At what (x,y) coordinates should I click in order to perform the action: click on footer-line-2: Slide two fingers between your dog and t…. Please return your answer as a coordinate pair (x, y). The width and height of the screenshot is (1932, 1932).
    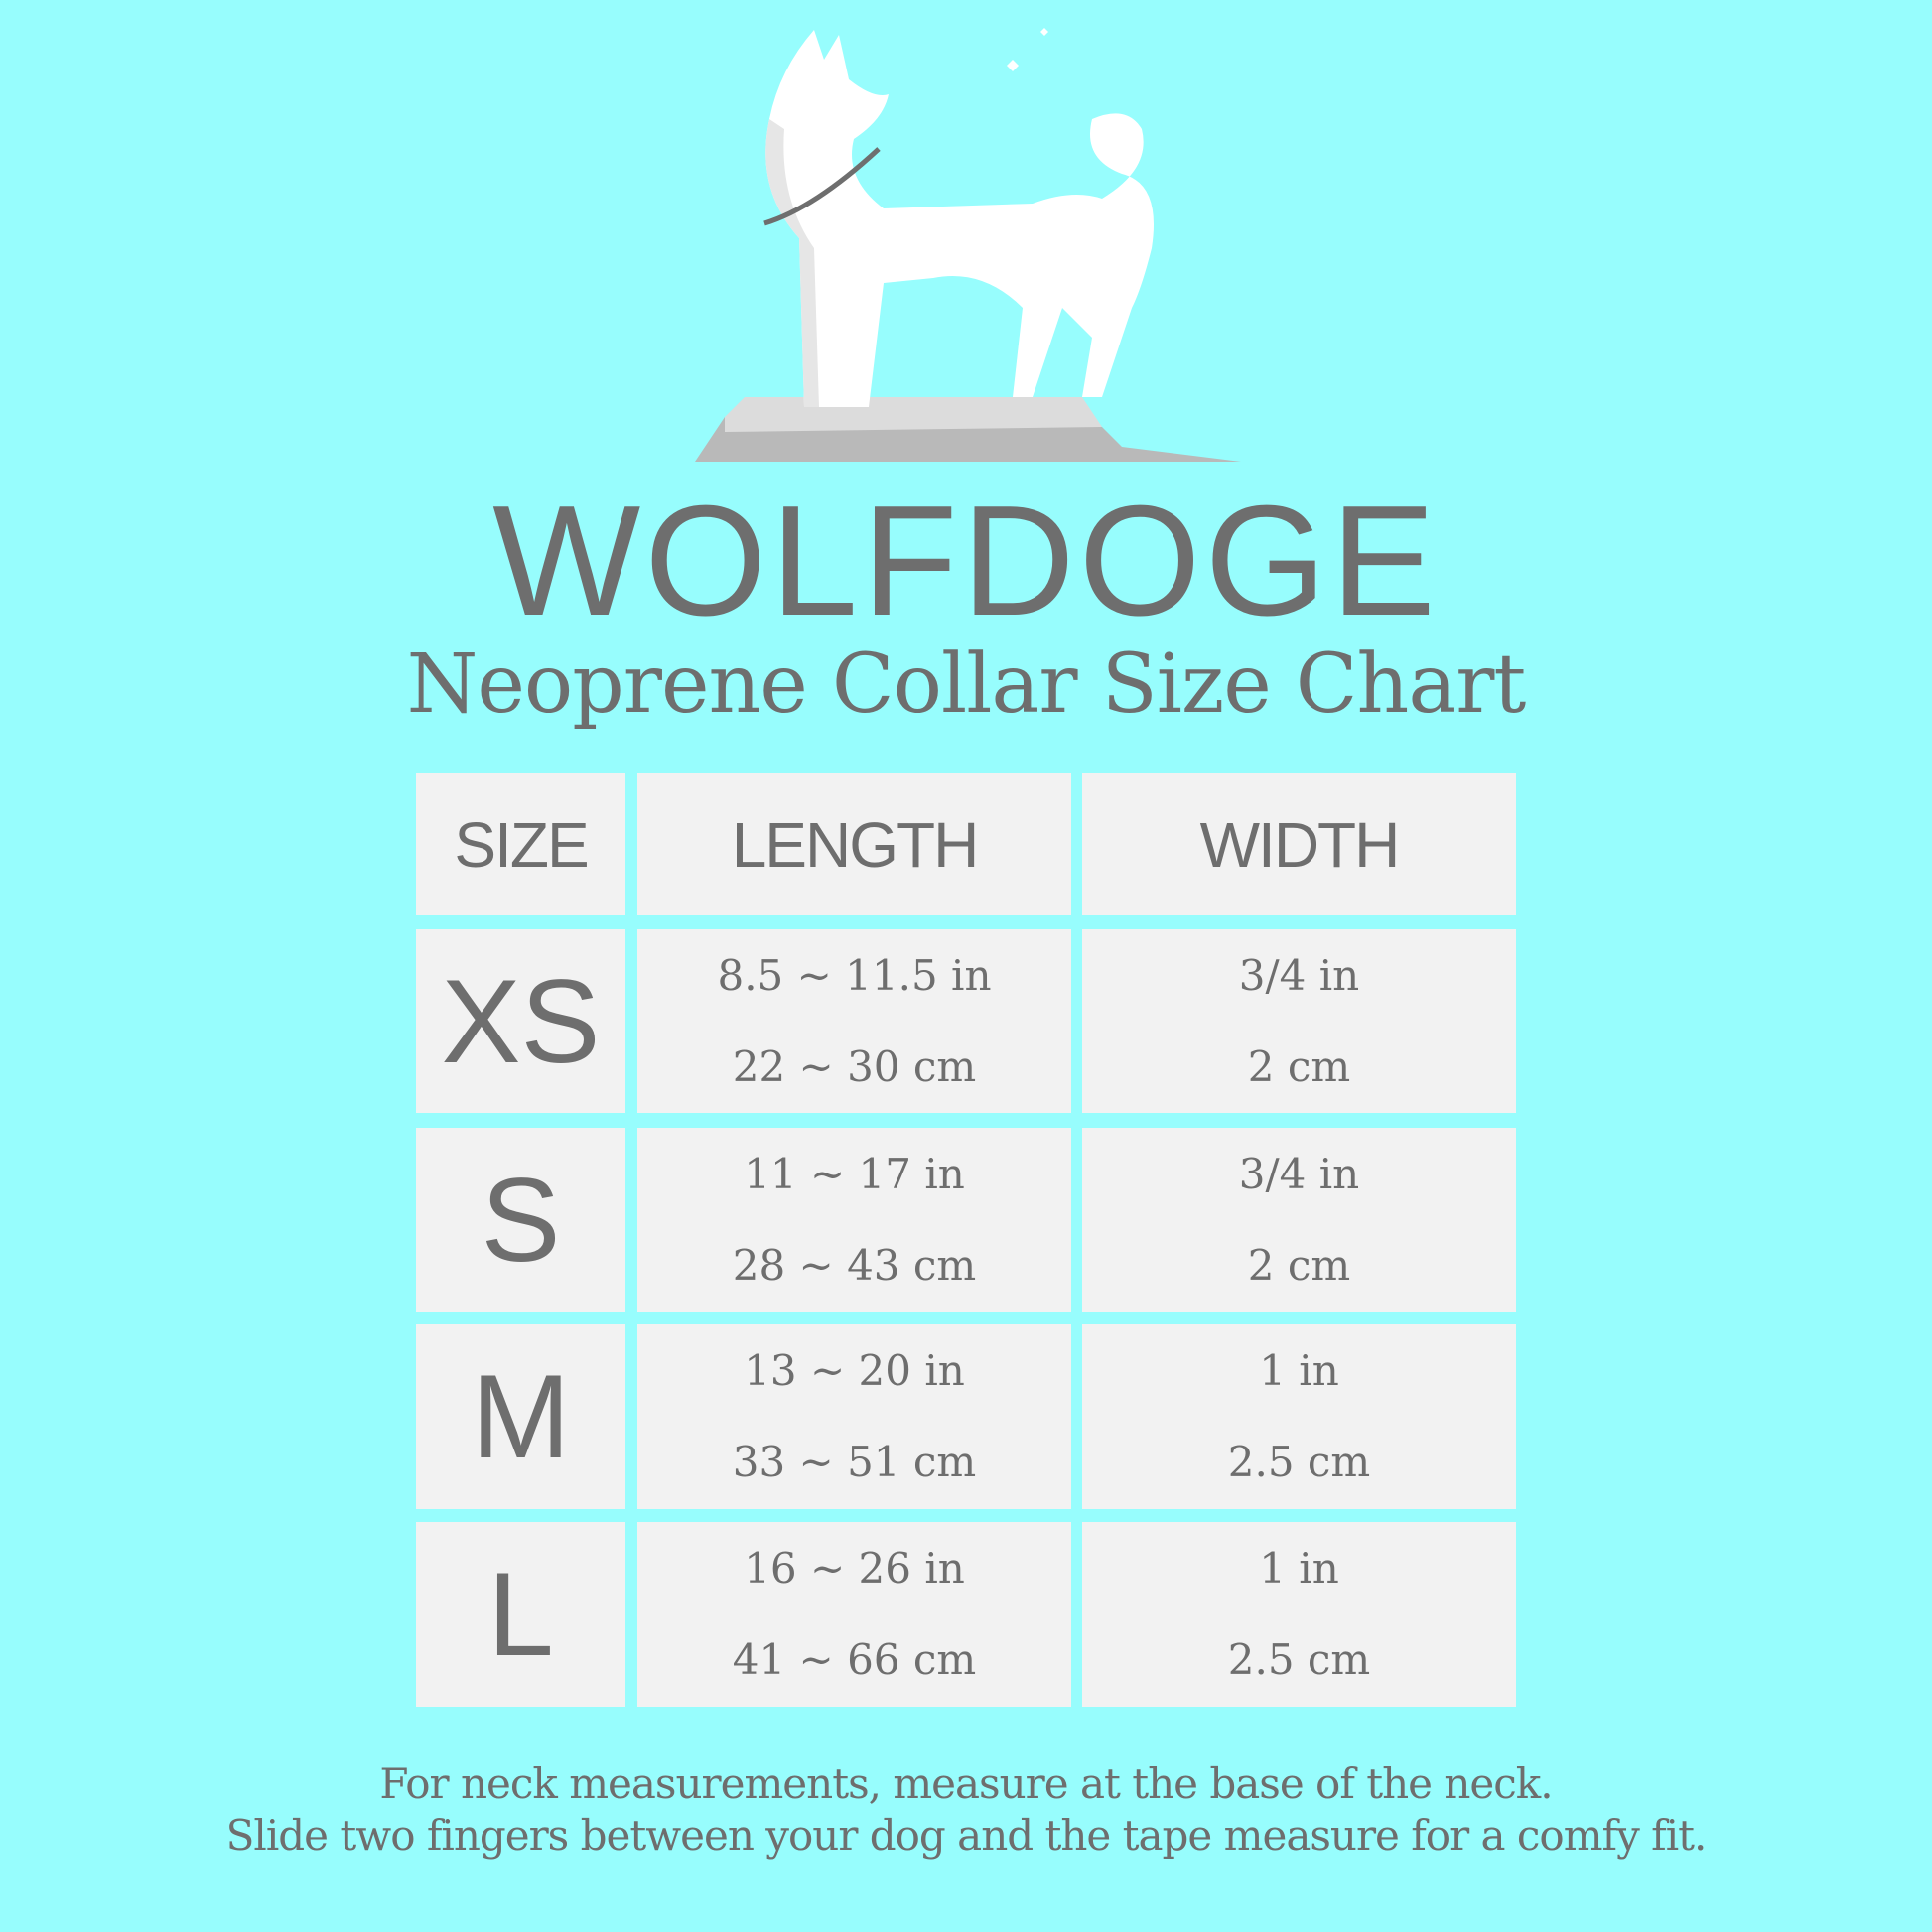
    Looking at the image, I should click on (967, 1836).